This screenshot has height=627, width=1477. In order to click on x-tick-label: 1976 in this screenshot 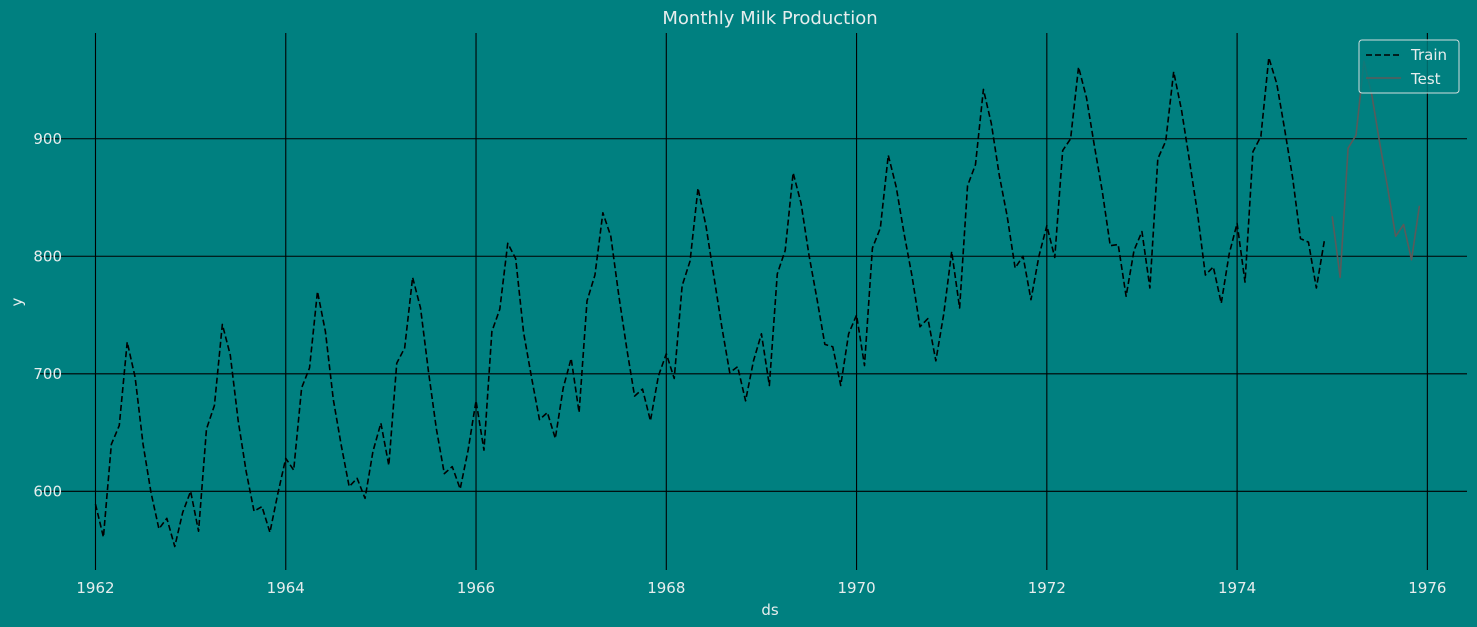, I will do `click(1427, 588)`.